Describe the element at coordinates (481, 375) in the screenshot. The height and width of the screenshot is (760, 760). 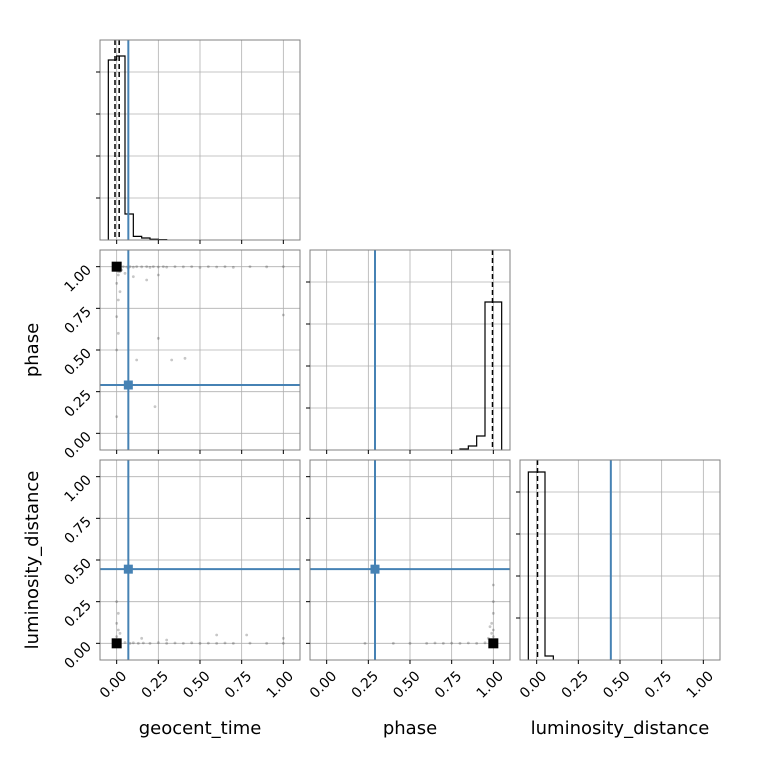
I see `histogram-phase` at that location.